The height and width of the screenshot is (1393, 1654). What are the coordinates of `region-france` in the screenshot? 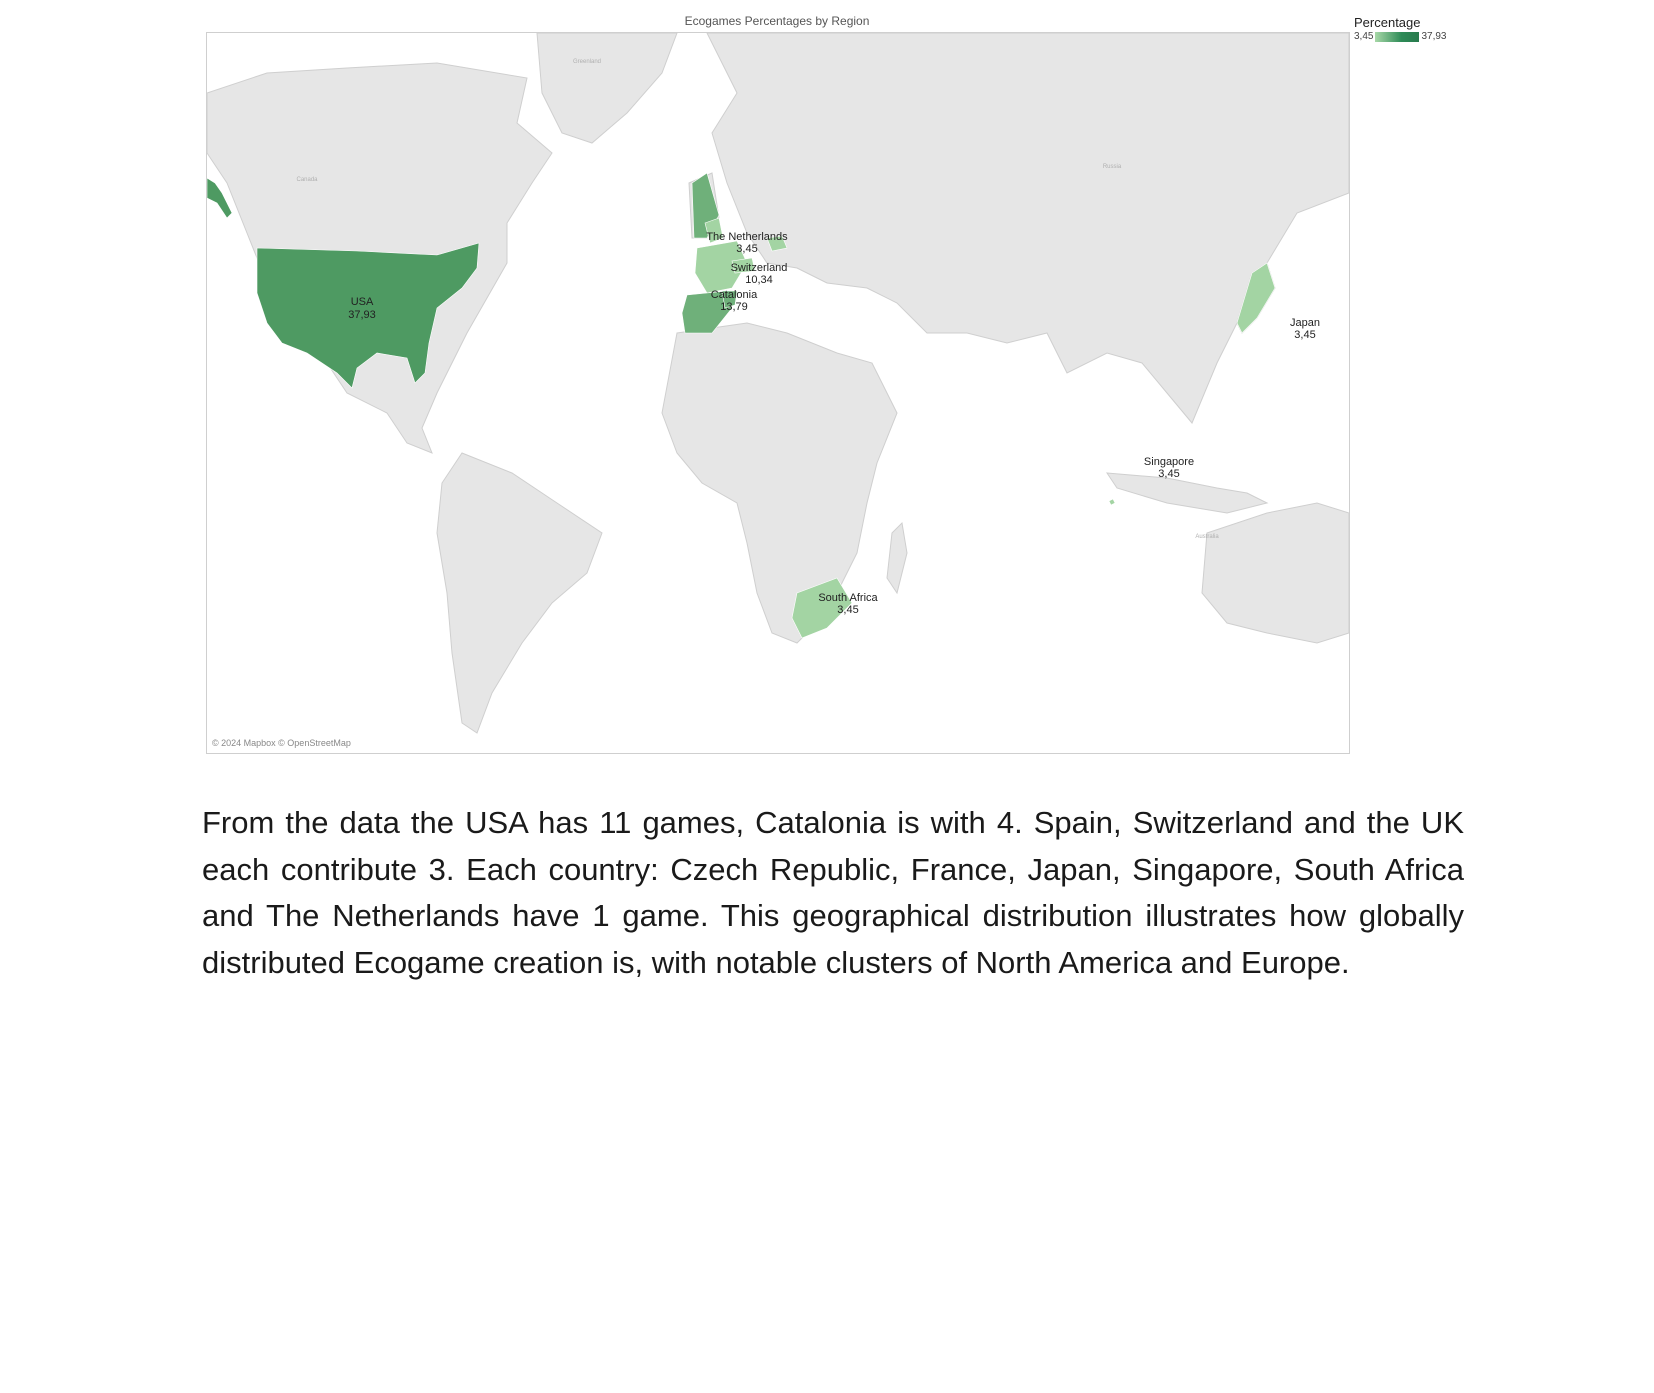 It's located at (721, 267).